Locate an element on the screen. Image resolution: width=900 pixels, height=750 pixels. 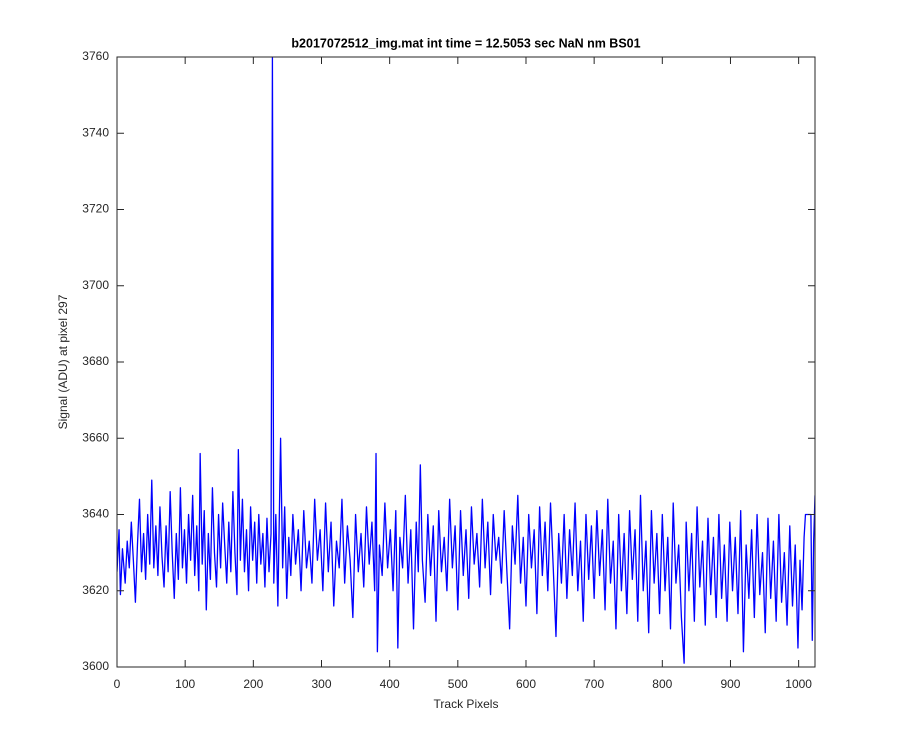
y-tick-label: 3740 is located at coordinates (95, 132).